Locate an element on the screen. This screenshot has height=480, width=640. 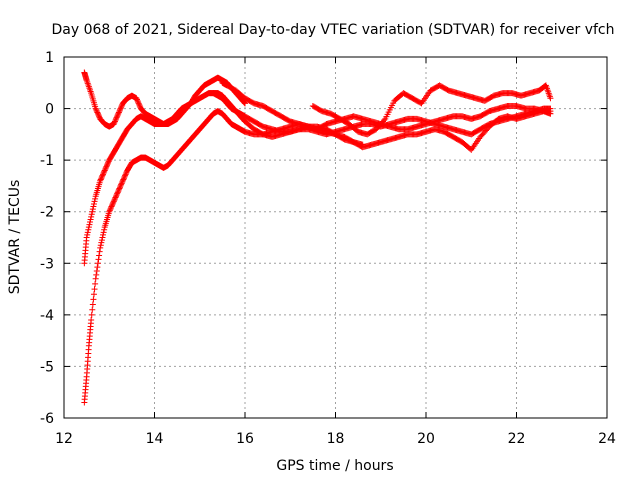
x-tick-label: 14 is located at coordinates (155, 439).